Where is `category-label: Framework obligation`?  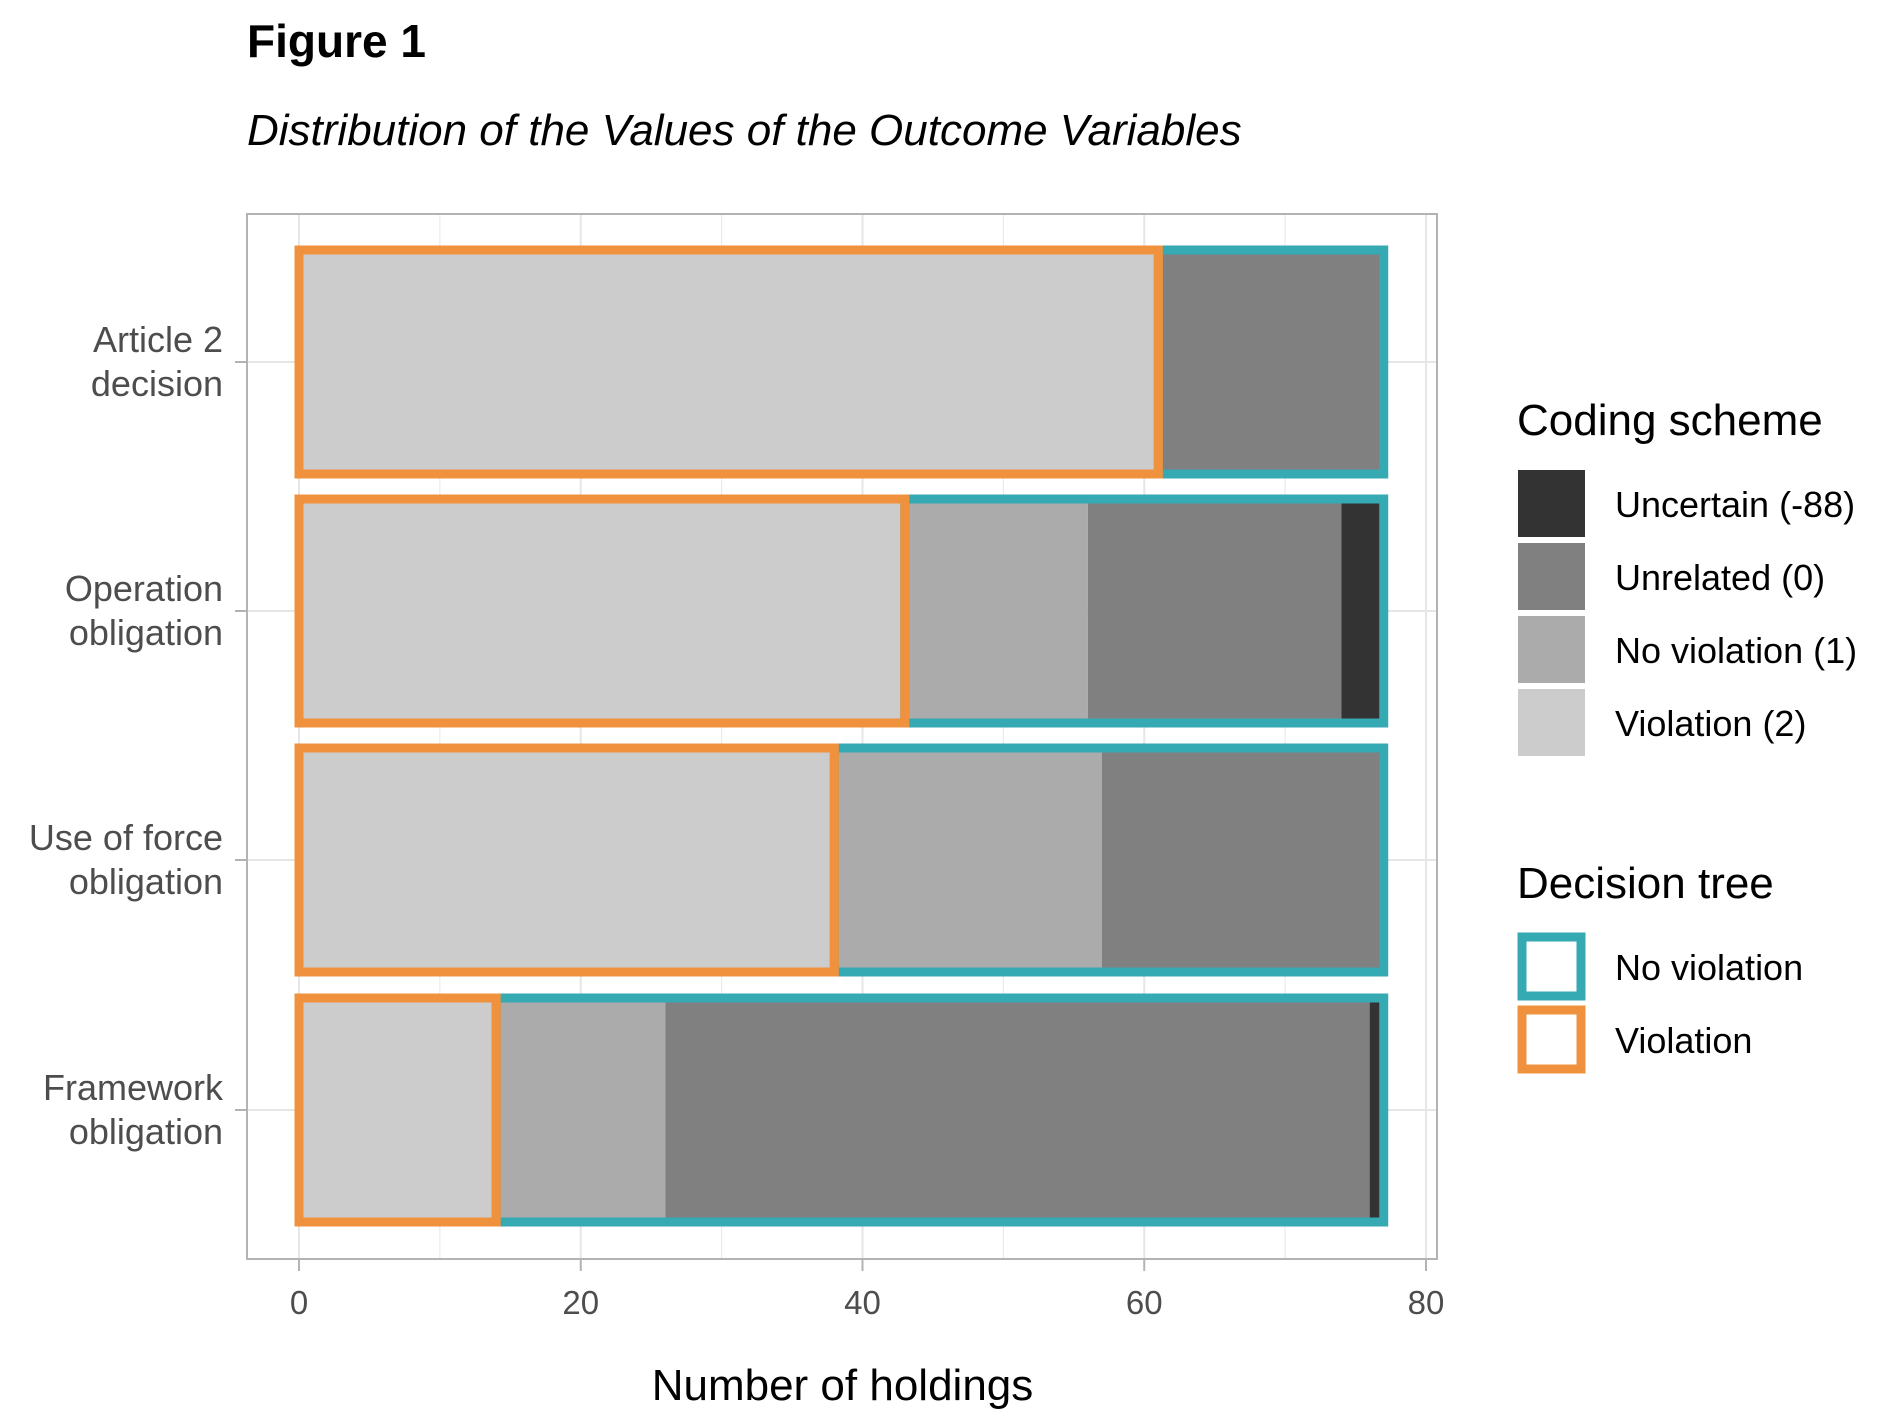
category-label: Framework obligation is located at coordinates (133, 1109).